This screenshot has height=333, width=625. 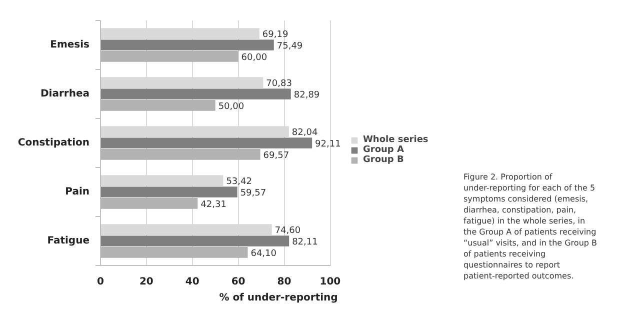 I want to click on data-label: 70,83, so click(x=279, y=84).